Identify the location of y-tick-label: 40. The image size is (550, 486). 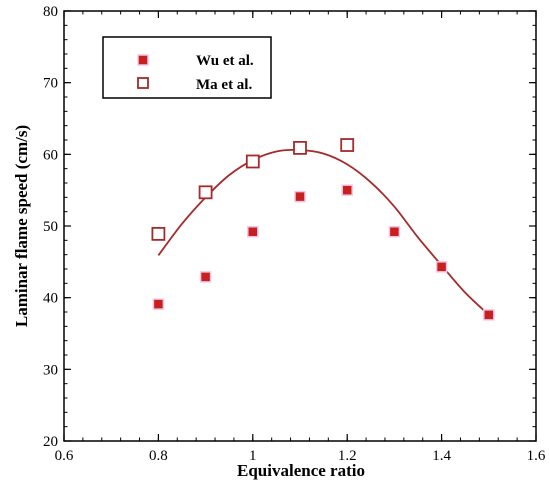
(50, 299).